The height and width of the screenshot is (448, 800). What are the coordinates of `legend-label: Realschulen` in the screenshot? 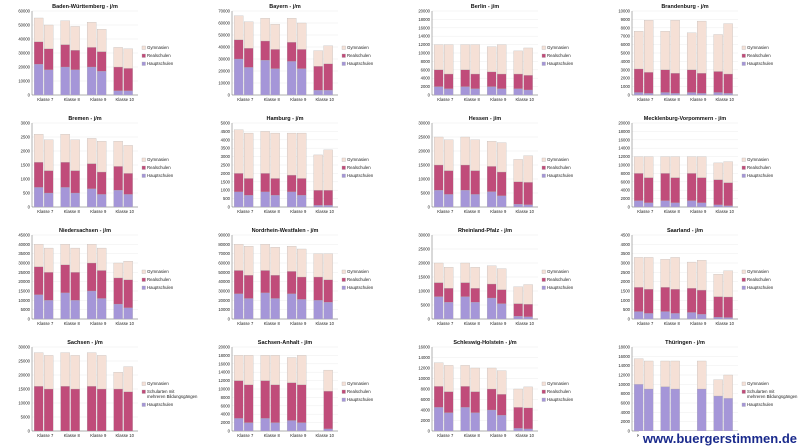 It's located at (559, 391).